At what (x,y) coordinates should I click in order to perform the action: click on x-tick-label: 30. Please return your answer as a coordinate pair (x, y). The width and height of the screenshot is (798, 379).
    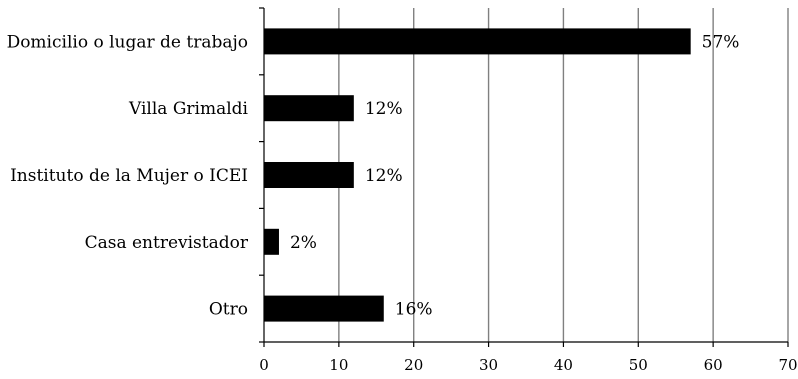
    Looking at the image, I should click on (488, 365).